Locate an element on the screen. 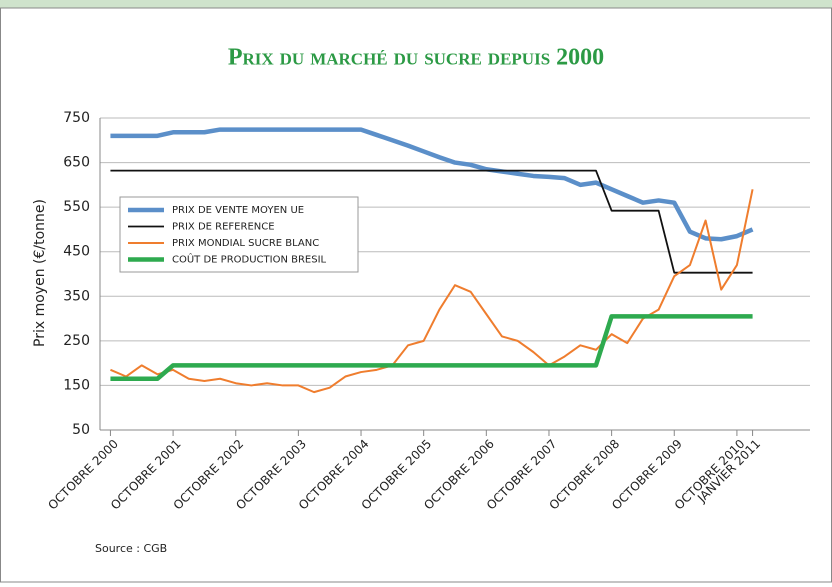  legend-label: PRIX MONDIAL SUCRE BLANC is located at coordinates (245, 243).